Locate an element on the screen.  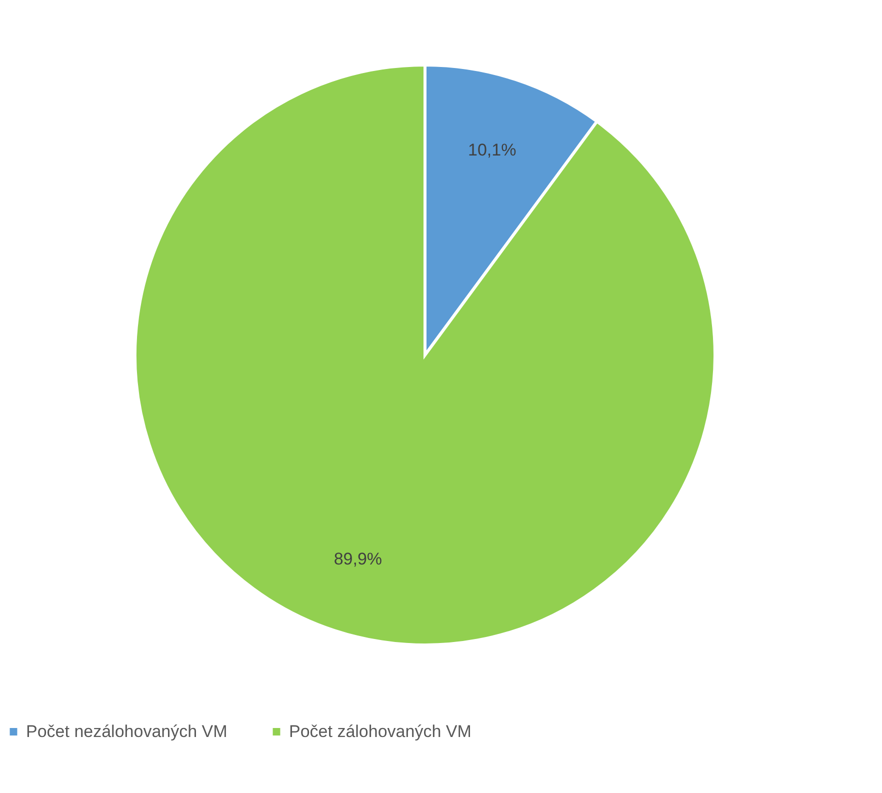
data-label: 10,1% is located at coordinates (492, 150).